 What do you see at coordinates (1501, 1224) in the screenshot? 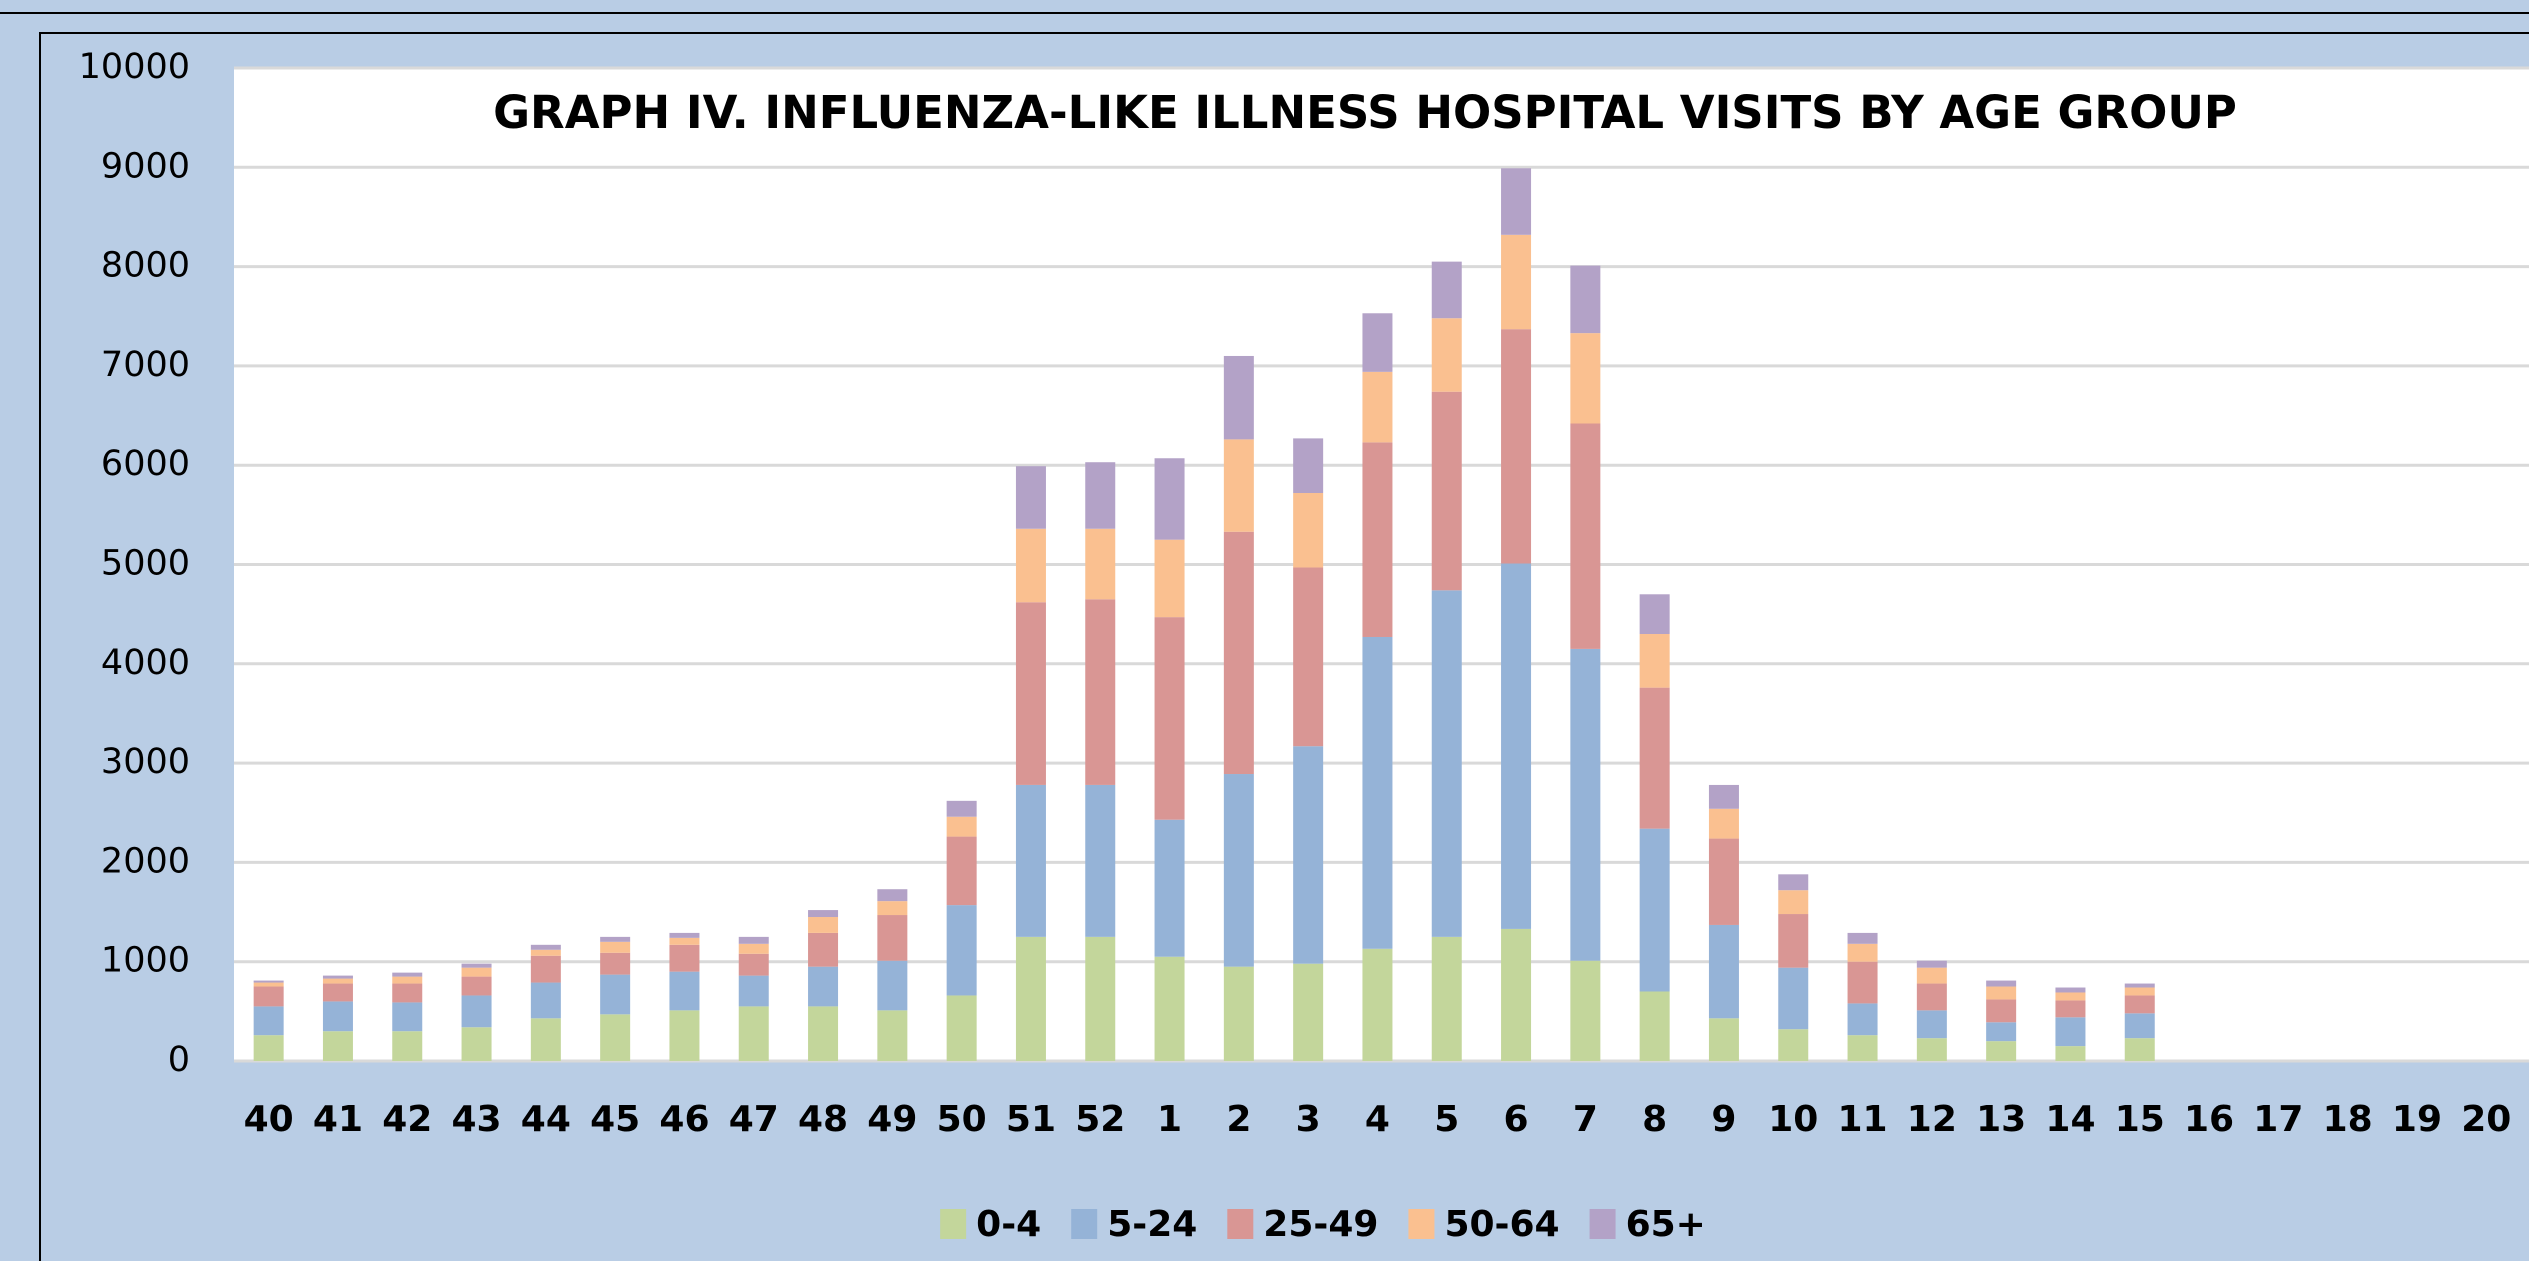
I see `legend-label: 50-64` at bounding box center [1501, 1224].